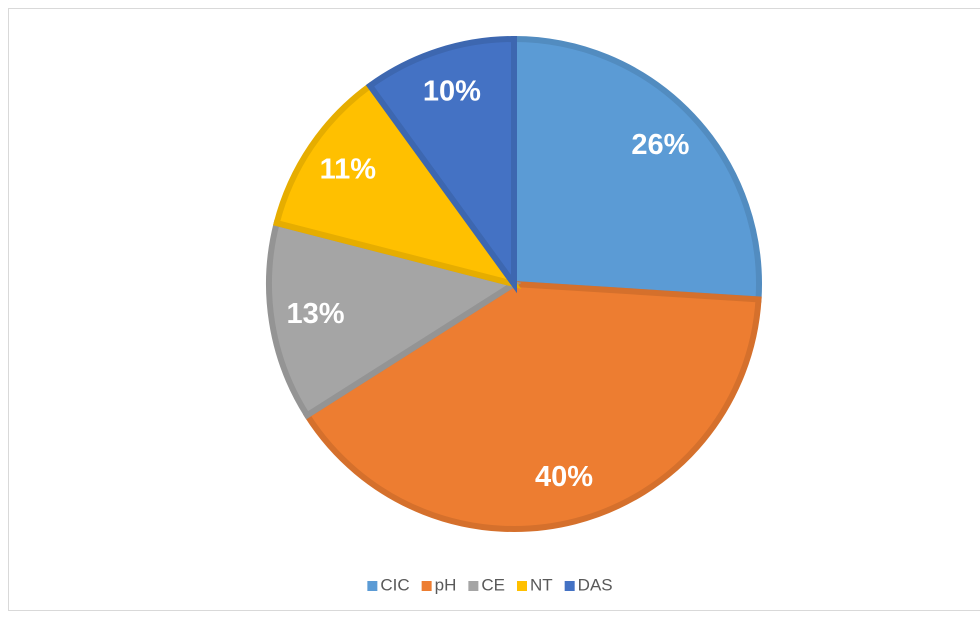 The image size is (980, 621). Describe the element at coordinates (348, 170) in the screenshot. I see `data-label: 11%` at that location.